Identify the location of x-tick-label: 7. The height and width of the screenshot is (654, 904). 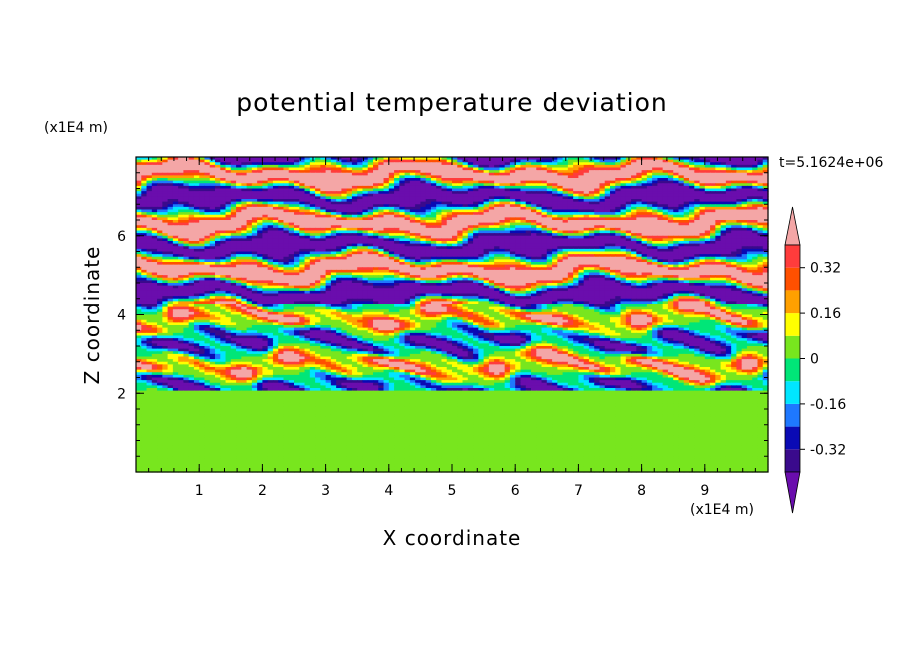
(578, 491).